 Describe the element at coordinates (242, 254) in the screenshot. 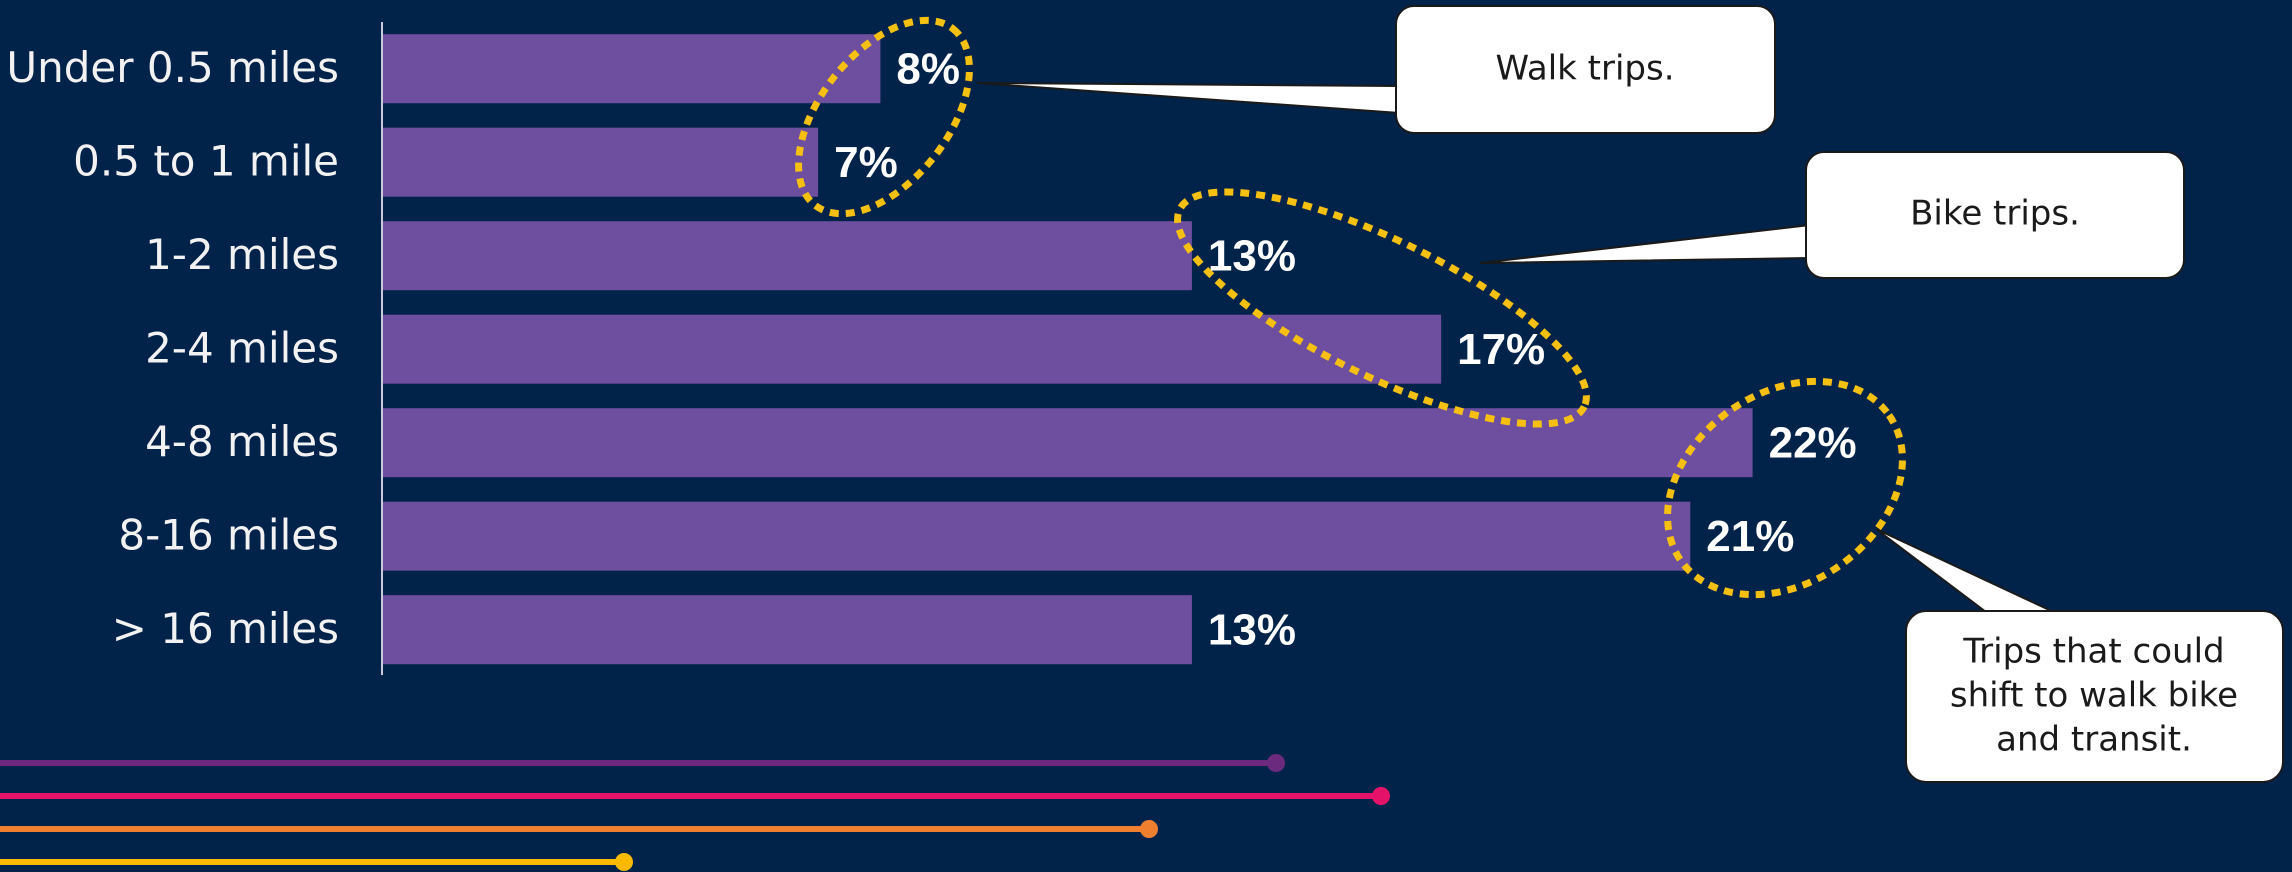

I see `category-label: 1-2 miles` at that location.